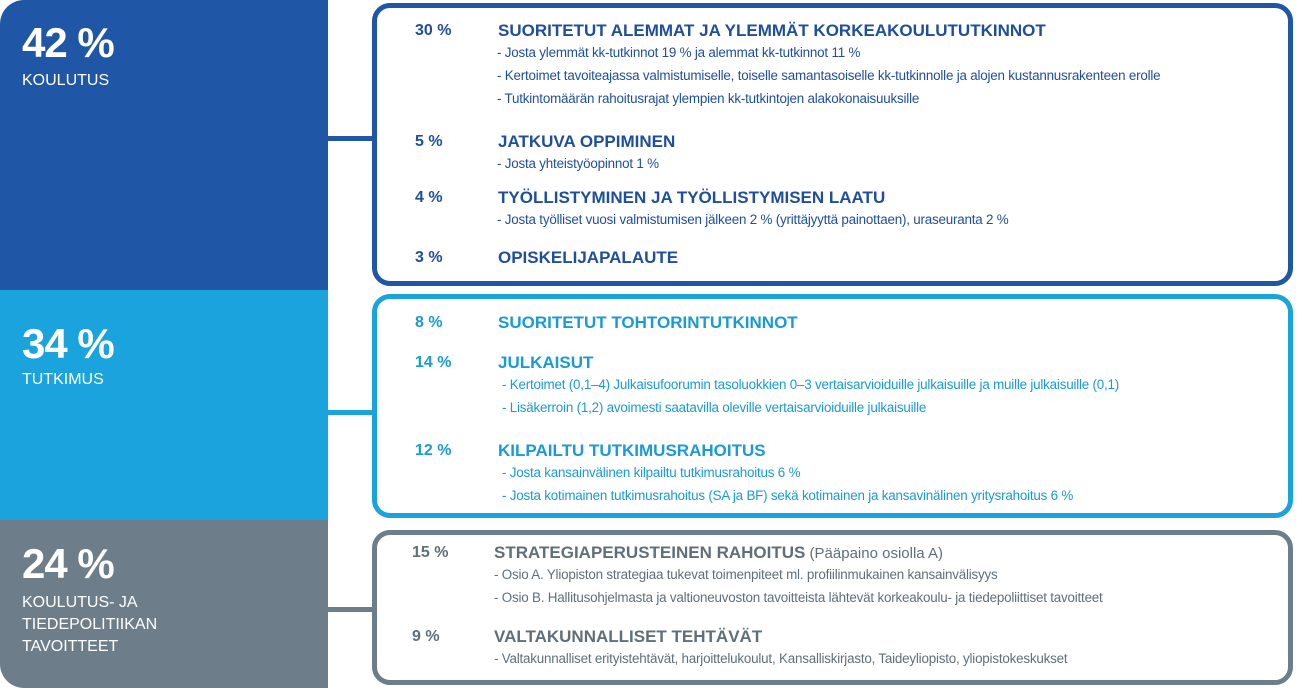  What do you see at coordinates (429, 322) in the screenshot?
I see `item-percent: 8 %` at bounding box center [429, 322].